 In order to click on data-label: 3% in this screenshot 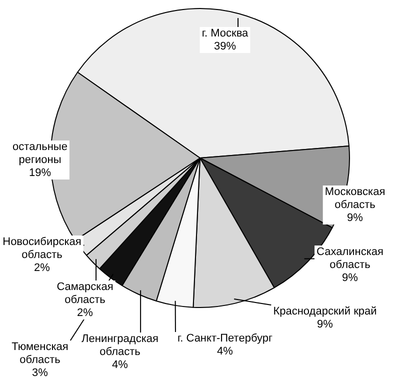, I will do `click(40, 373)`.